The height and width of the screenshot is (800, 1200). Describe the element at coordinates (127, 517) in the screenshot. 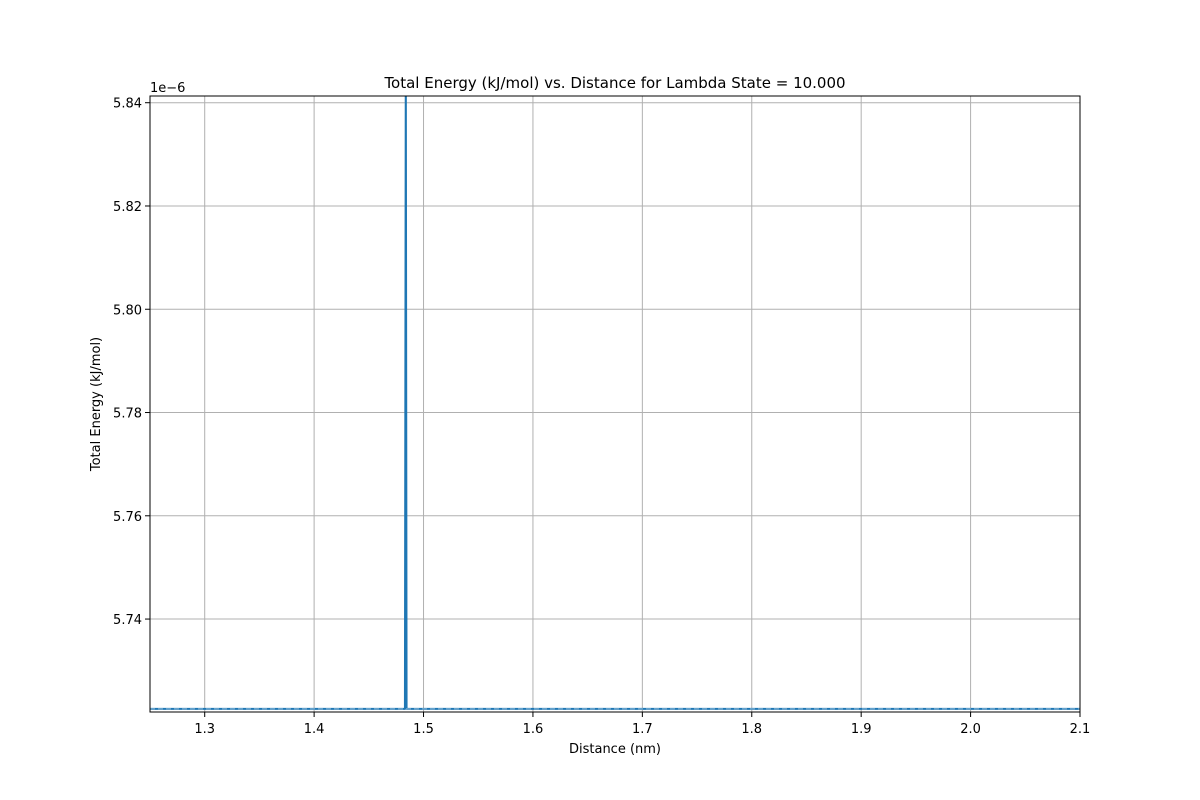

I see `y-tick-label: 5.76` at that location.